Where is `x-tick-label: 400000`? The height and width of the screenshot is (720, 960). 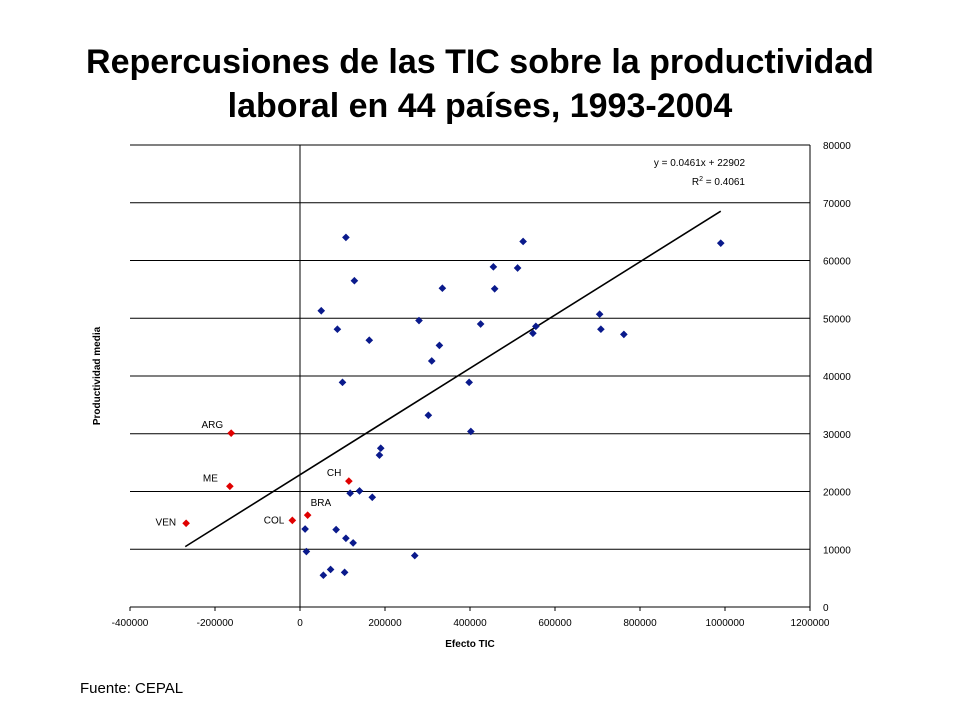
x-tick-label: 400000 is located at coordinates (470, 623).